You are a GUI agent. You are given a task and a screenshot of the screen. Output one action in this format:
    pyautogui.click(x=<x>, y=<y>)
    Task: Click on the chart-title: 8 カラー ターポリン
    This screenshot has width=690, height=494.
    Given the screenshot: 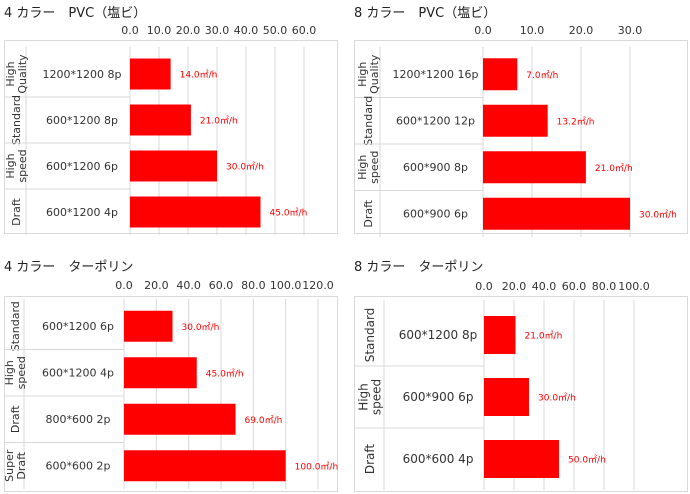 What is the action you would take?
    pyautogui.click(x=419, y=267)
    